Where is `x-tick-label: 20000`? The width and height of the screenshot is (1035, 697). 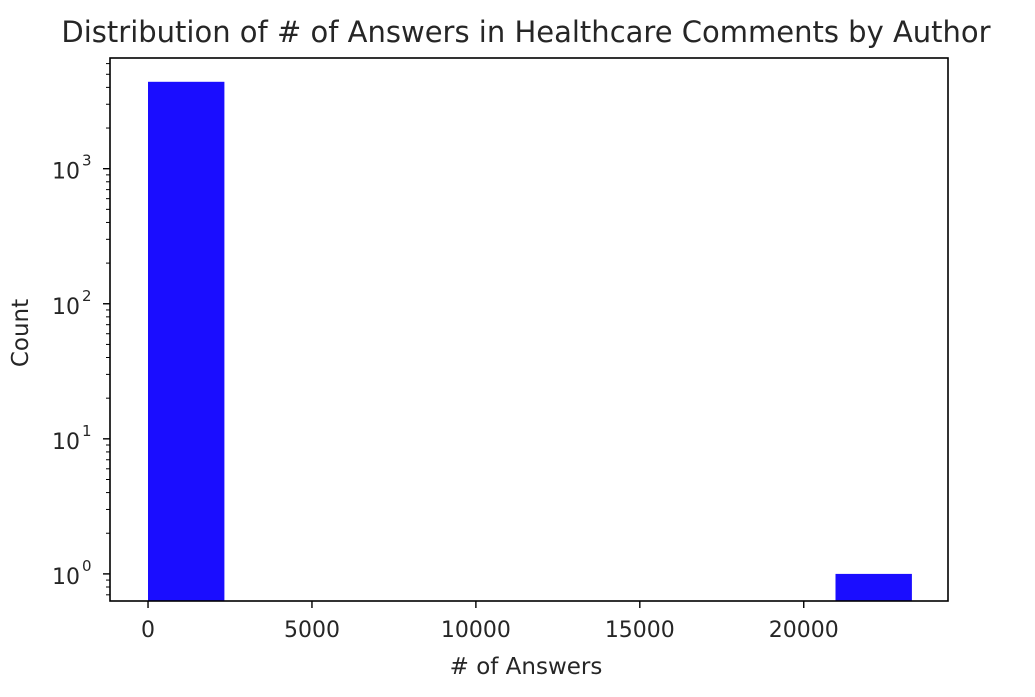
x-tick-label: 20000 is located at coordinates (804, 630).